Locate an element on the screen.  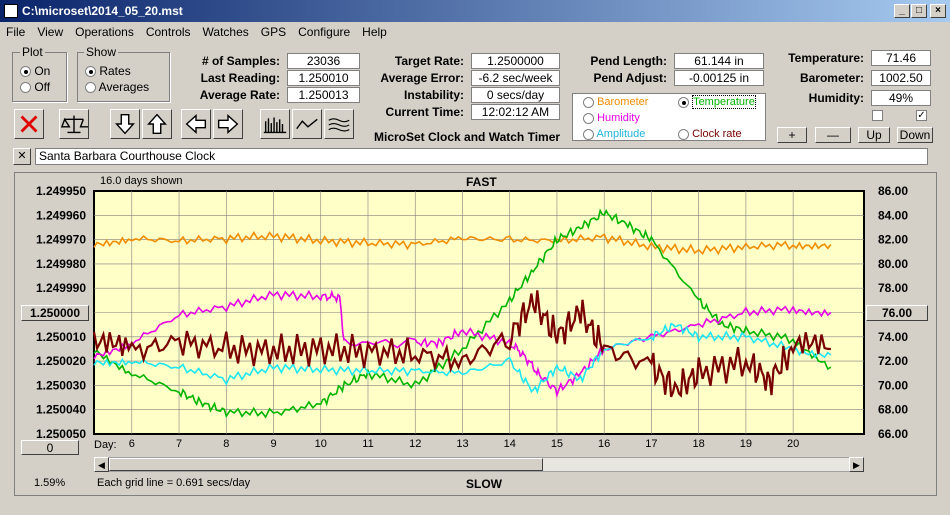
sensor-clockrate-radio: Clock rate is located at coordinates (710, 134).